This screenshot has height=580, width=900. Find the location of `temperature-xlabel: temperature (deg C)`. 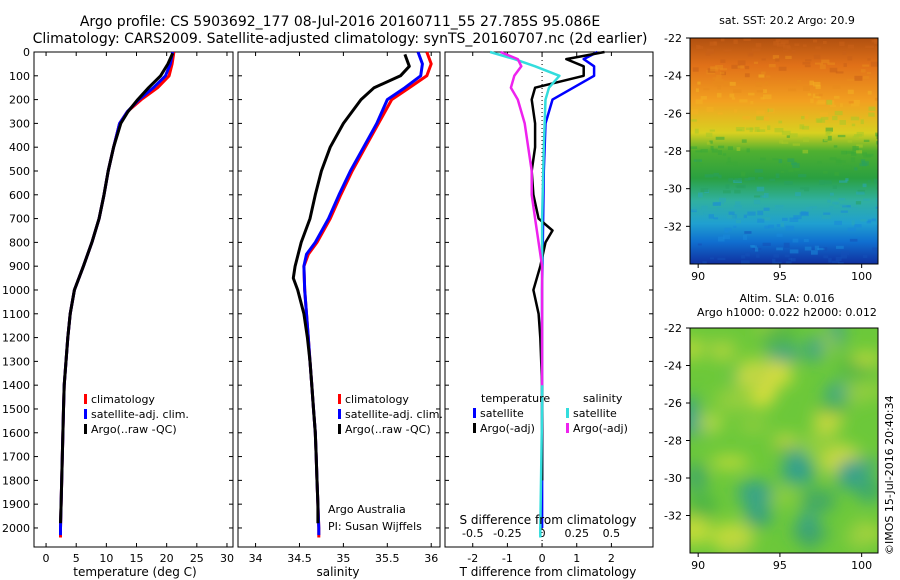

temperature-xlabel: temperature (deg C) is located at coordinates (134, 572).